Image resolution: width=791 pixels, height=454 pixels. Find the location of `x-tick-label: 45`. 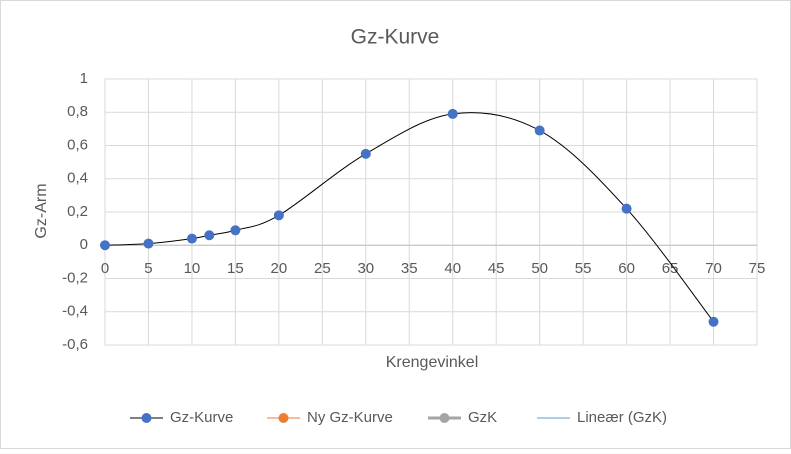

x-tick-label: 45 is located at coordinates (496, 268).